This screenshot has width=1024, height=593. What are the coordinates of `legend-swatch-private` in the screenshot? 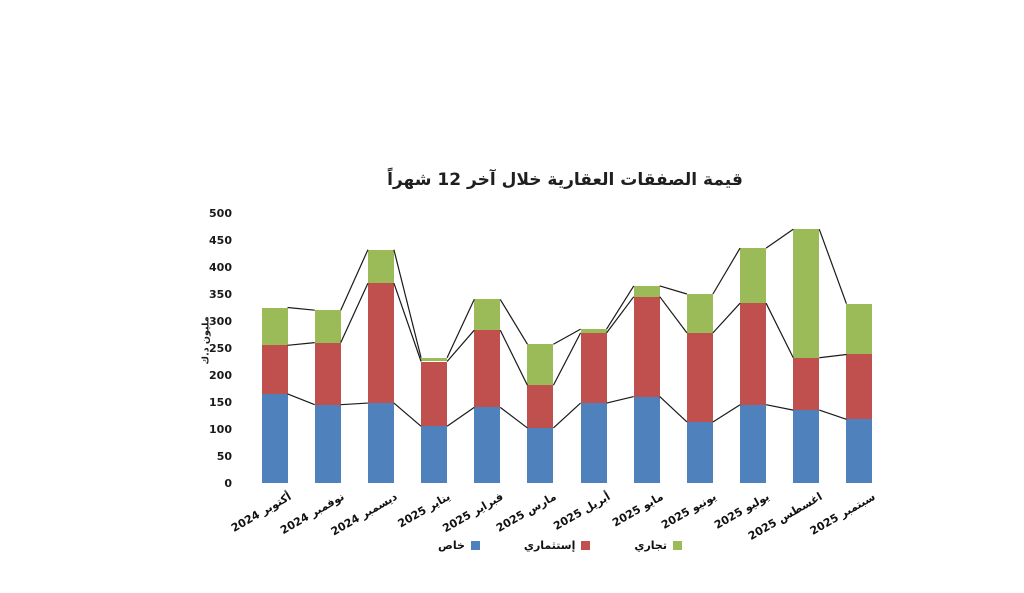 It's located at (475, 545).